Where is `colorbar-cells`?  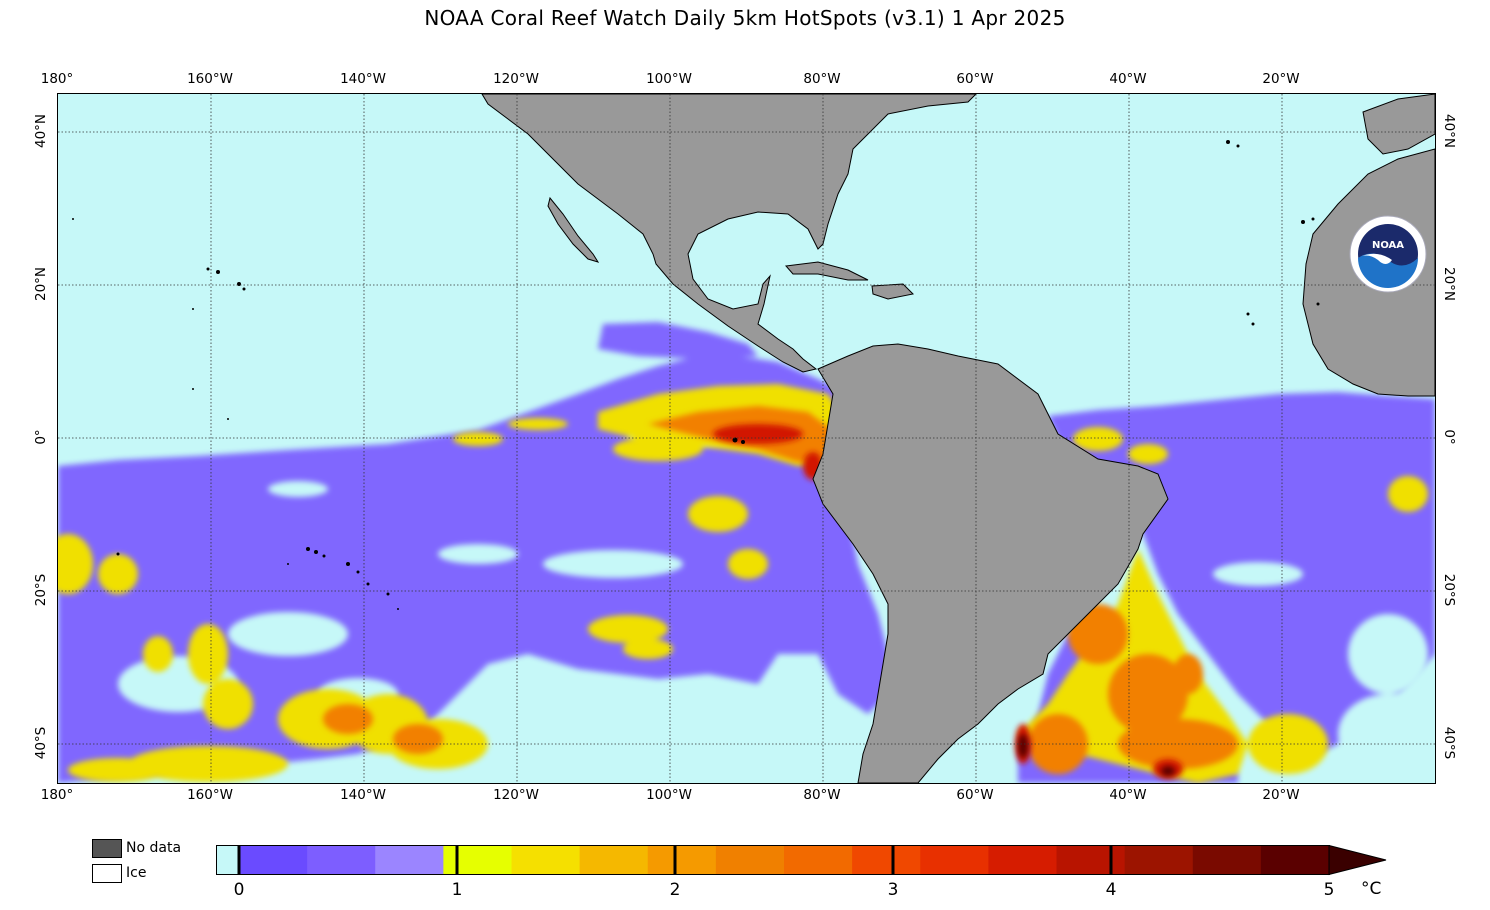
colorbar-cells is located at coordinates (773, 860).